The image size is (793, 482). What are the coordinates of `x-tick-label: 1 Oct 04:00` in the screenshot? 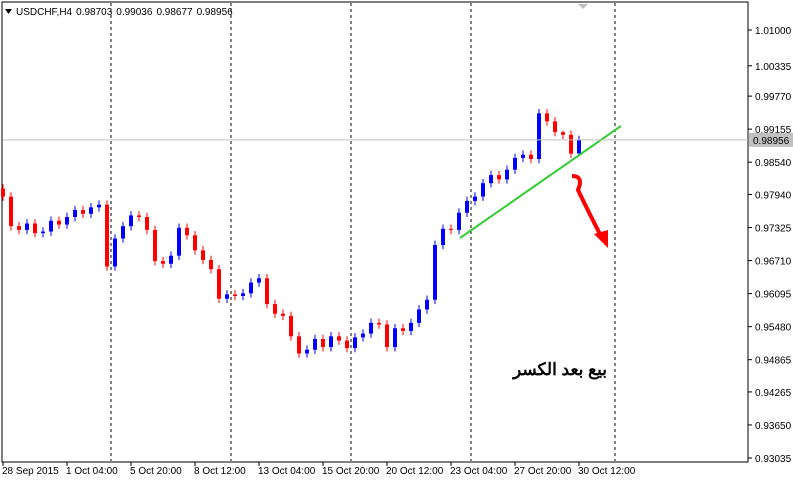 It's located at (92, 471).